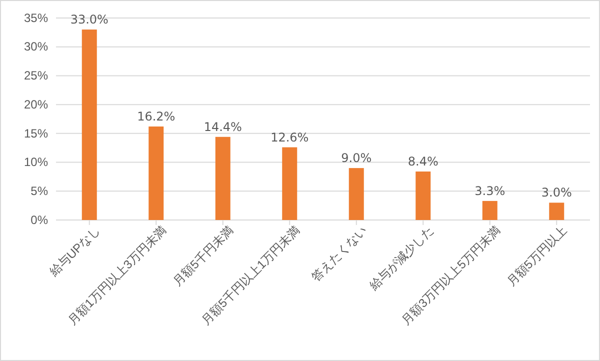 This screenshot has width=600, height=361. Describe the element at coordinates (74, 251) in the screenshot. I see `x-tick-label: 給与UPなし` at that location.